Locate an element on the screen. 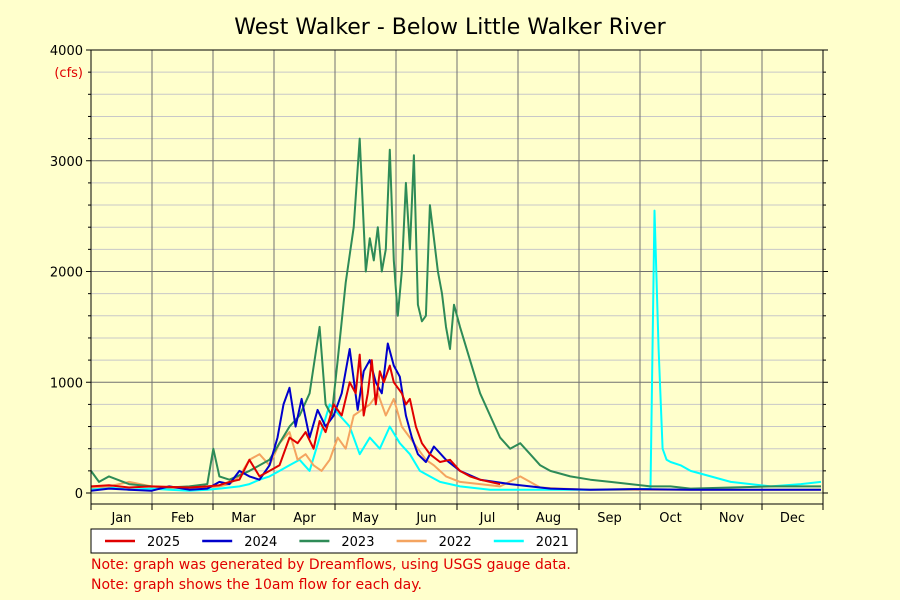 This screenshot has width=900, height=600. y-tick-label: 2000 is located at coordinates (66, 273).